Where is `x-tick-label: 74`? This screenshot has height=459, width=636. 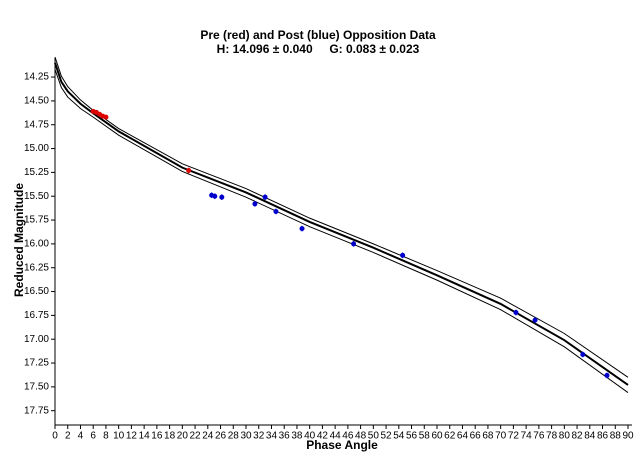
x-tick-label: 74 is located at coordinates (527, 436).